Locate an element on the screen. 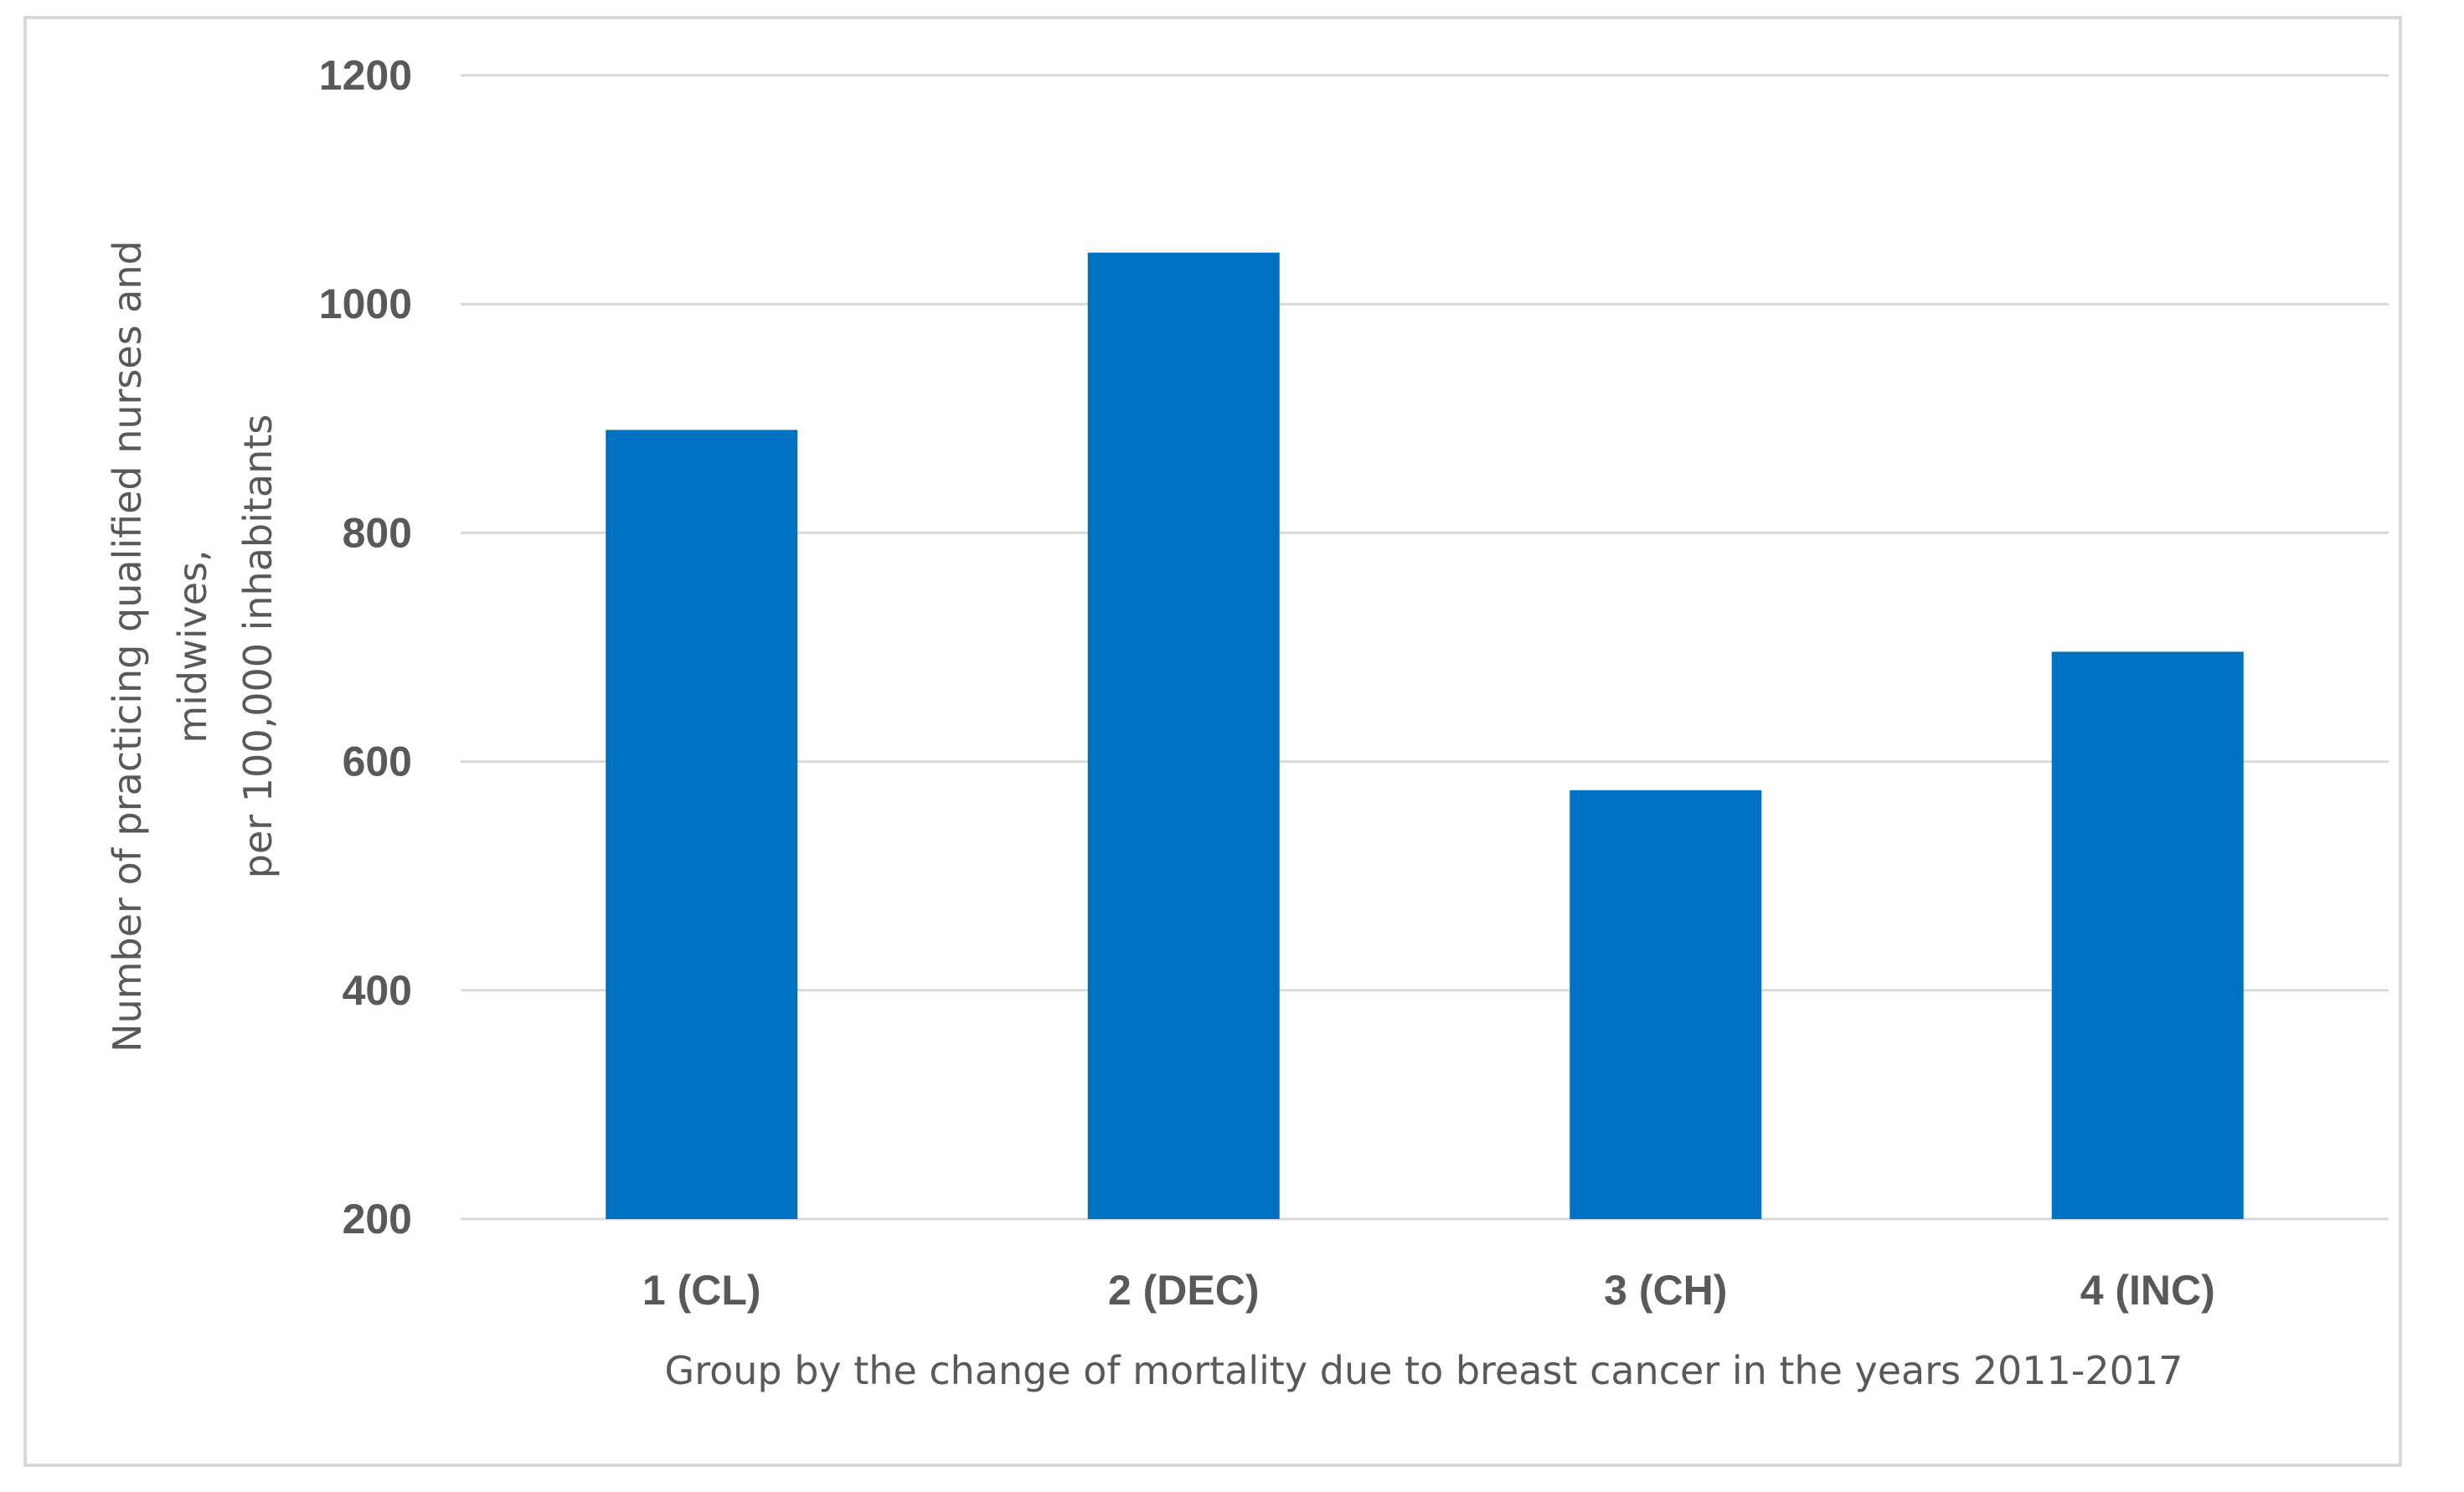 Image resolution: width=2464 pixels, height=1492 pixels. y-tick-label: 600 is located at coordinates (377, 761).